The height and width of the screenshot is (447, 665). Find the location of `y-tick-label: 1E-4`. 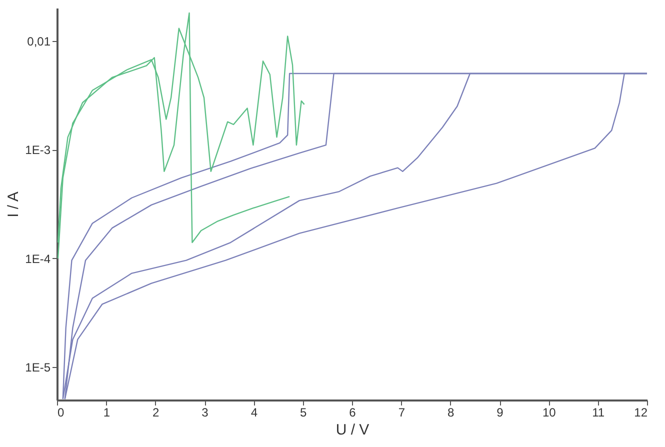

y-tick-label: 1E-4 is located at coordinates (38, 259).